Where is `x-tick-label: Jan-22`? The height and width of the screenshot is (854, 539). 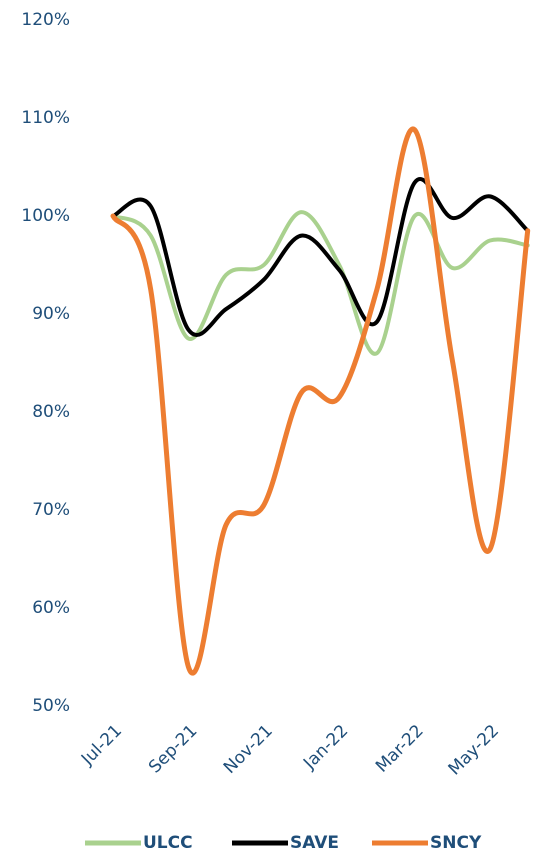 x-tick-label: Jan-22 is located at coordinates (325, 747).